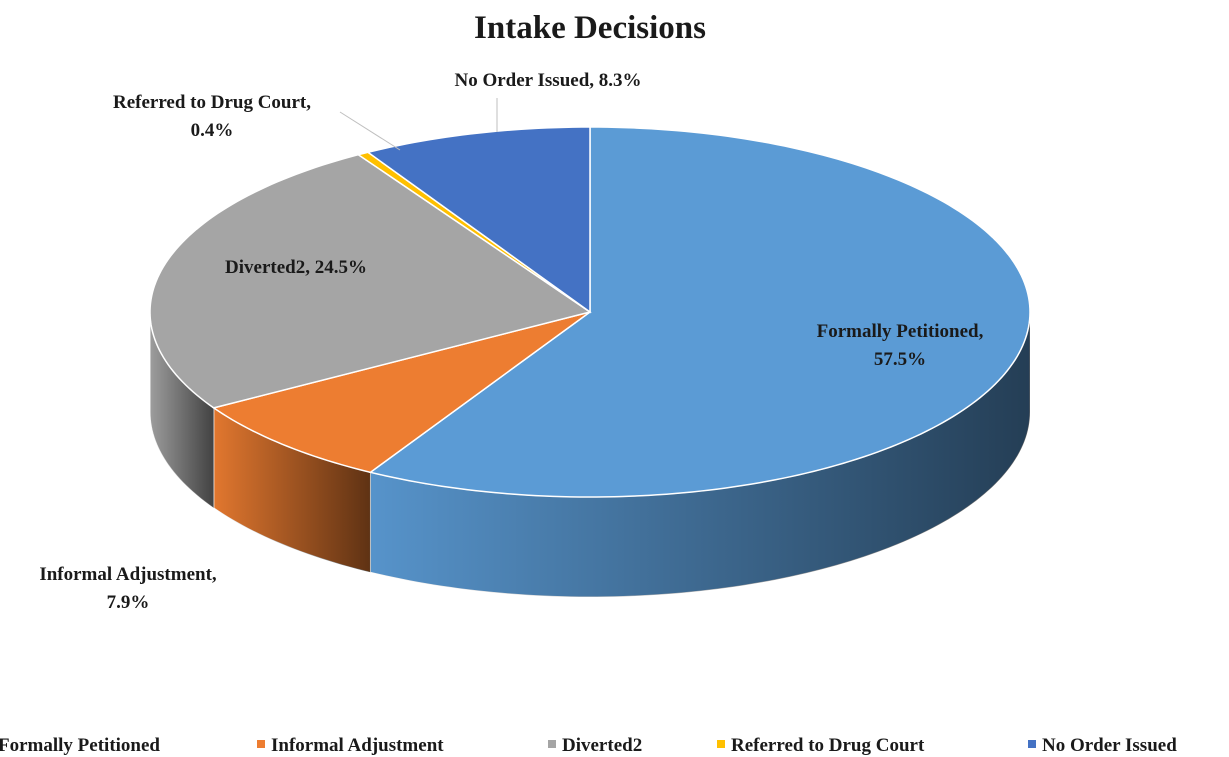  What do you see at coordinates (128, 602) in the screenshot?
I see `data-label-line: 7.9%` at bounding box center [128, 602].